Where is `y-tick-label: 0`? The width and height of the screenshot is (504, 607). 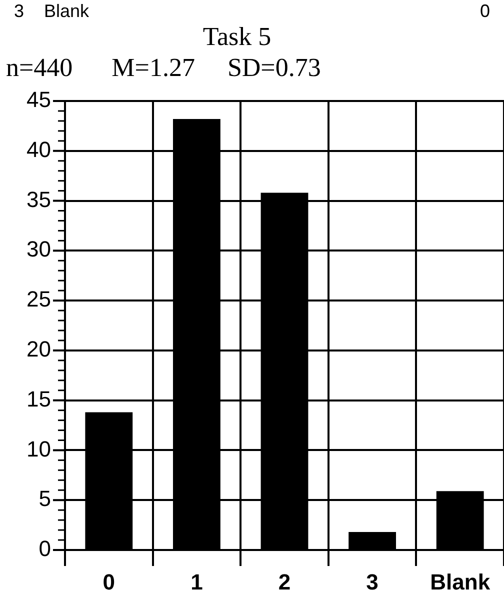 y-tick-label: 0 is located at coordinates (44, 549).